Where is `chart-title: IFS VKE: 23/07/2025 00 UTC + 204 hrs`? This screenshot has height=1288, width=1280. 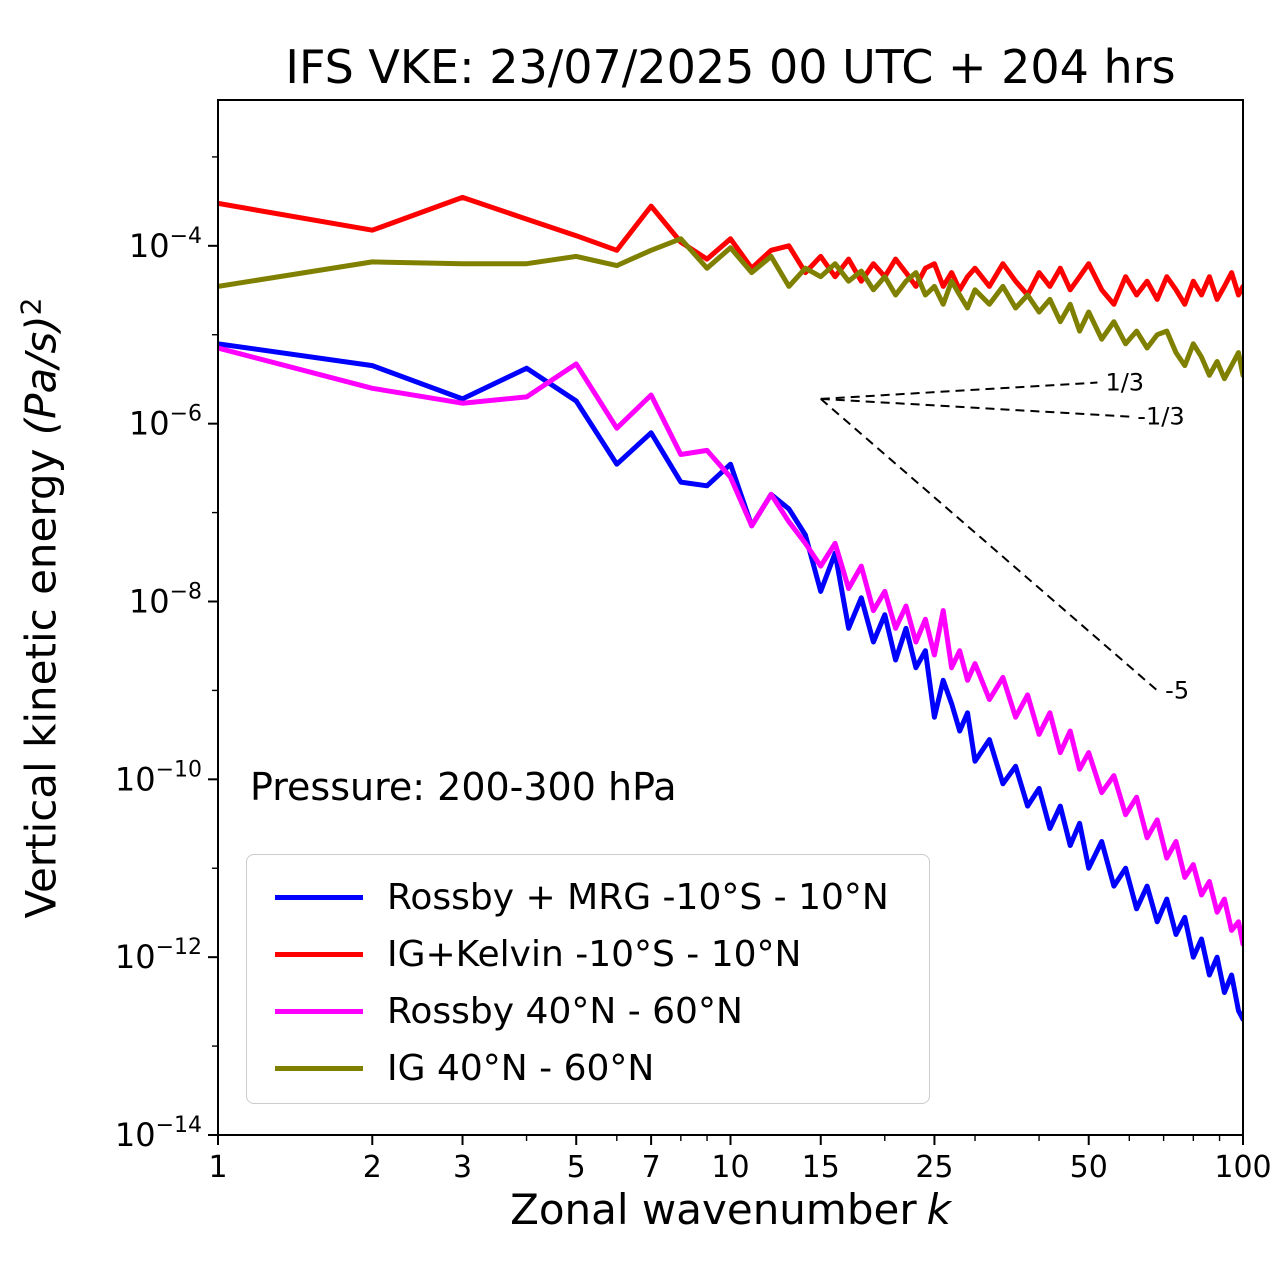 chart-title: IFS VKE: 23/07/2025 00 UTC + 204 hrs is located at coordinates (730, 67).